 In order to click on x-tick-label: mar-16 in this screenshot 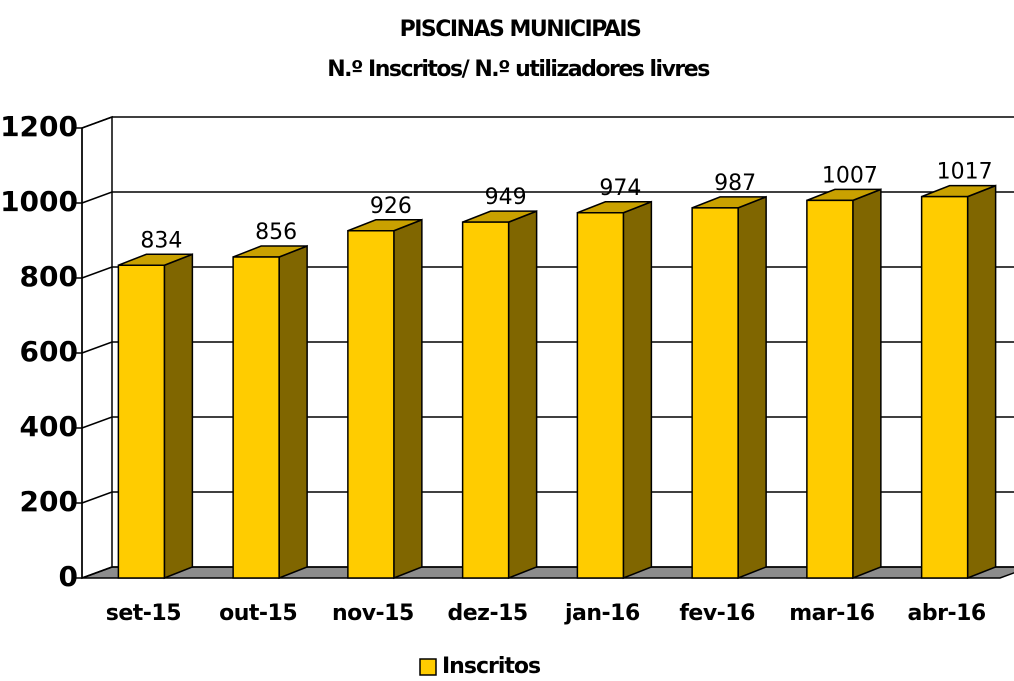, I will do `click(832, 613)`.